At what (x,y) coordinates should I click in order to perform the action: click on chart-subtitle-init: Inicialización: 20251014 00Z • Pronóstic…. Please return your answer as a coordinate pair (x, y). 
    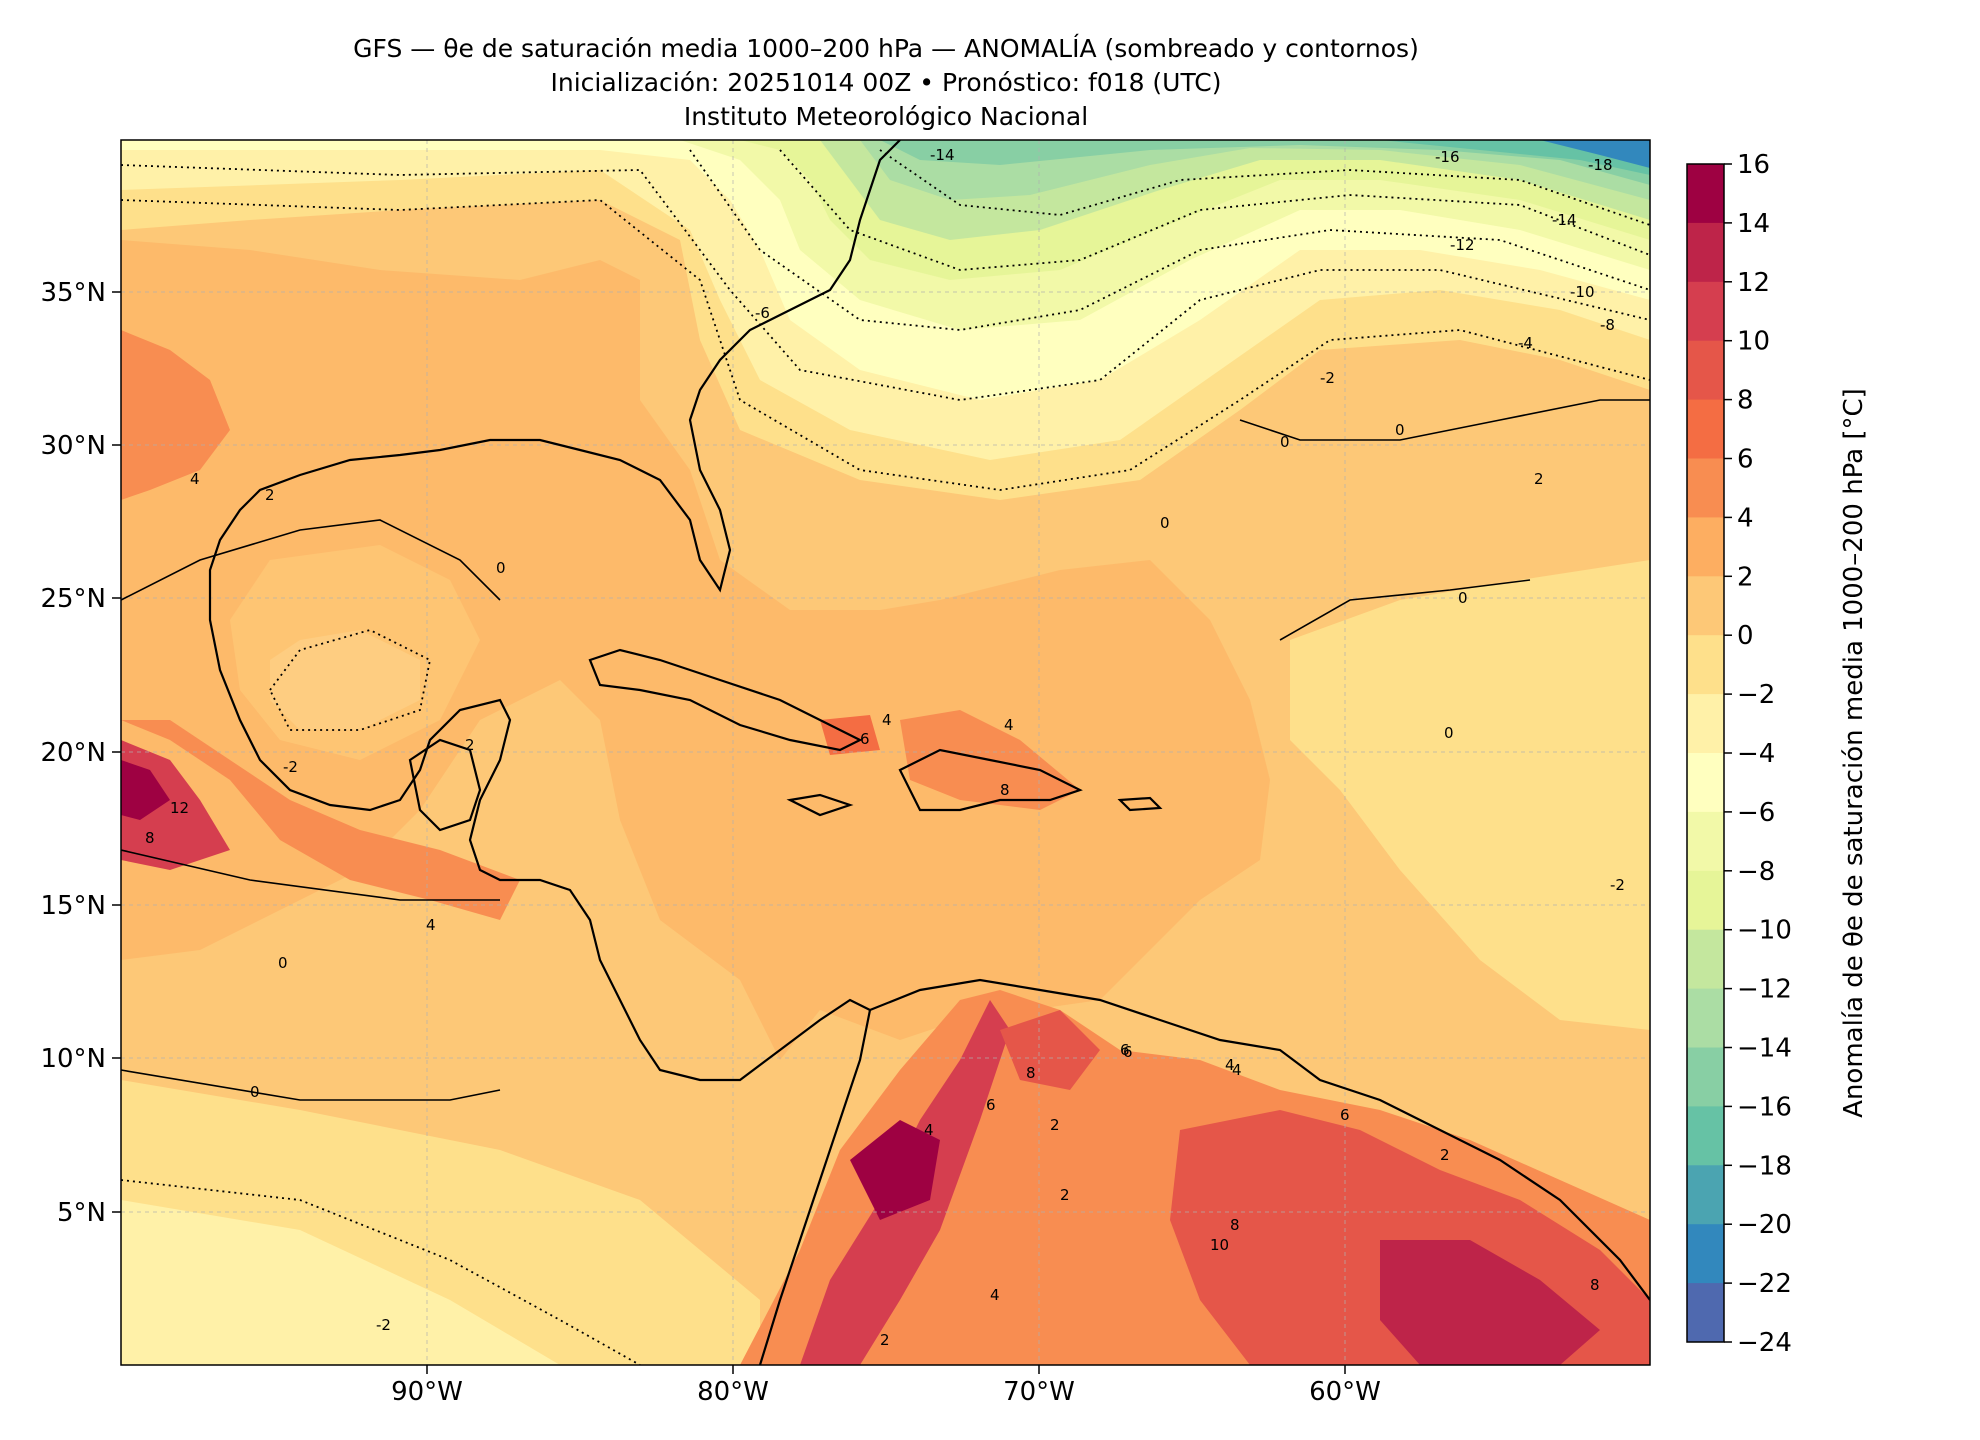
    Looking at the image, I should click on (886, 82).